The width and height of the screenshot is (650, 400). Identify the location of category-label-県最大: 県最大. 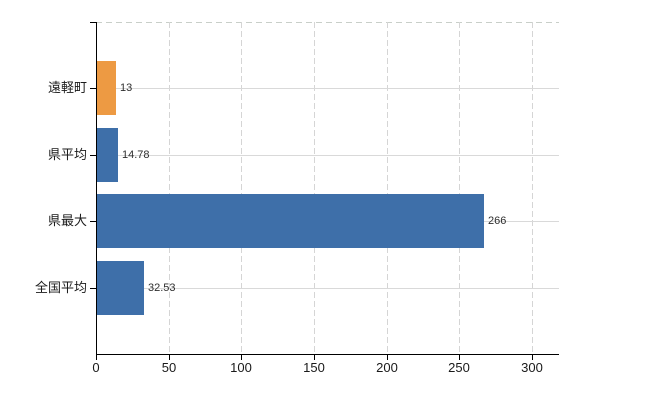
(67, 220).